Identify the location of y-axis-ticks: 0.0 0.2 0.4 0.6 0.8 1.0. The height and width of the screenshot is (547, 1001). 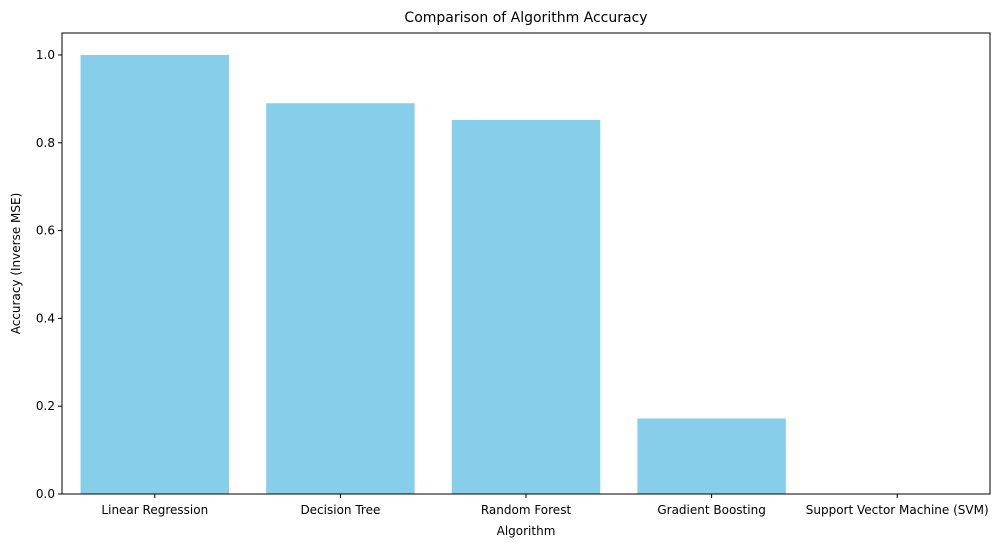
(49, 274).